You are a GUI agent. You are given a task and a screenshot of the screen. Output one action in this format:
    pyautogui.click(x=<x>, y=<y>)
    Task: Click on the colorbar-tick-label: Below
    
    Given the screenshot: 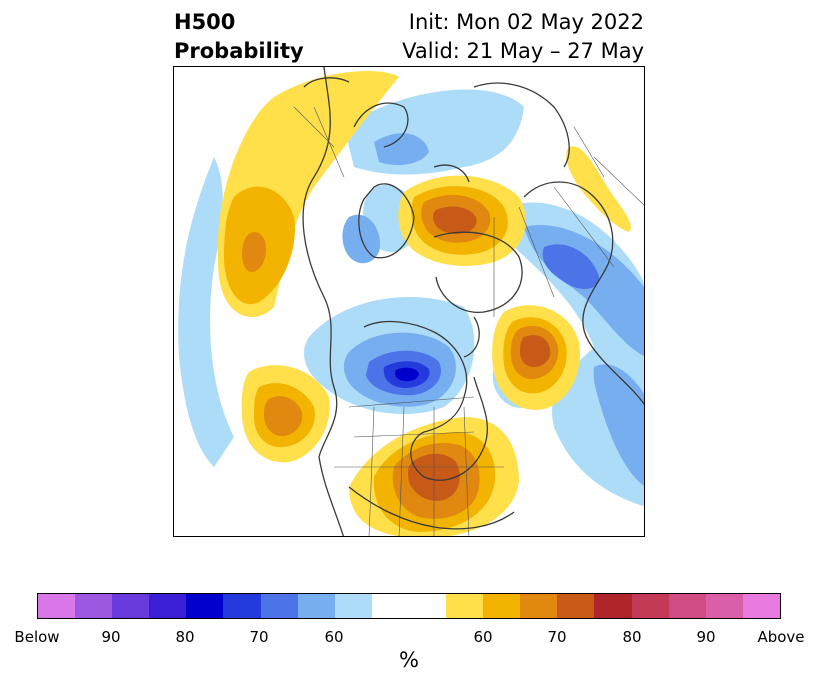 What is the action you would take?
    pyautogui.click(x=37, y=637)
    